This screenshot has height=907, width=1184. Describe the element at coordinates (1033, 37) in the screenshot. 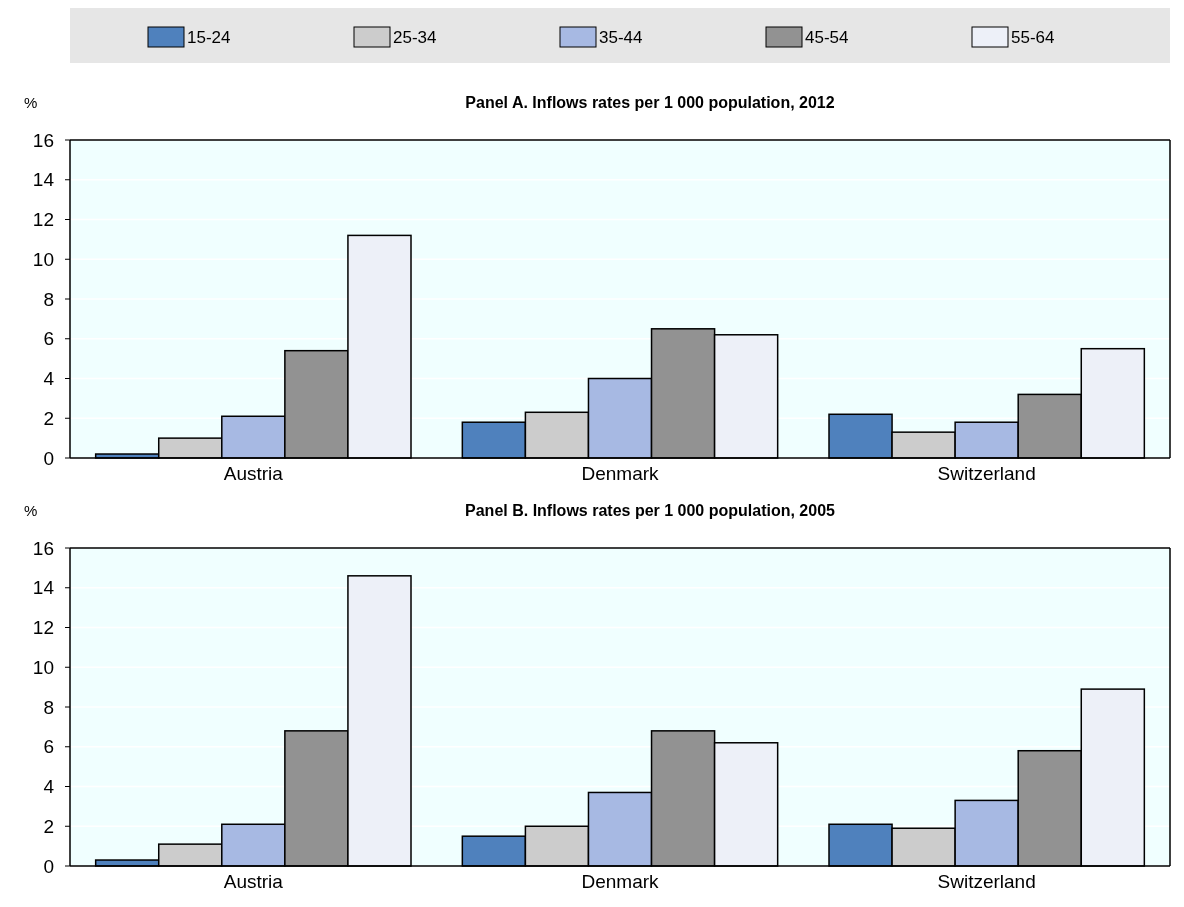

I see `legend-label: 55-64` at that location.